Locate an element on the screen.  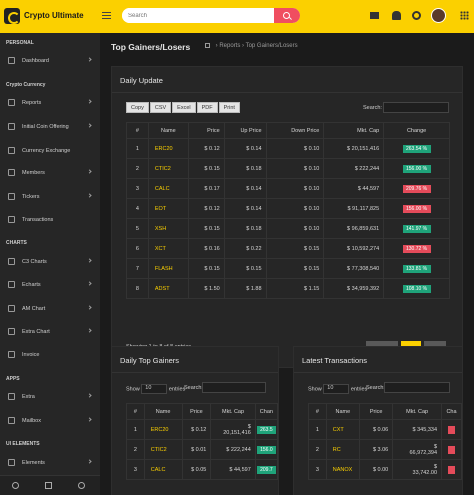
cap-currency: $ is located at coordinates (249, 426).